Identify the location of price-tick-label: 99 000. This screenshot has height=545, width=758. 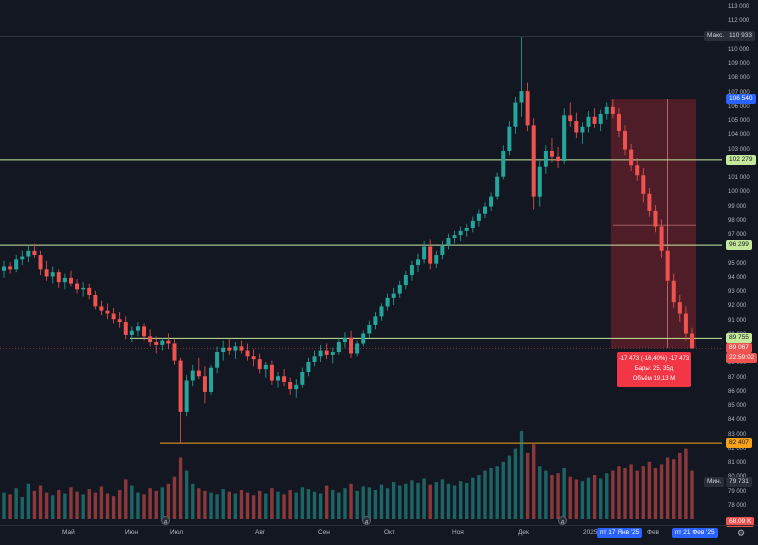
(737, 206).